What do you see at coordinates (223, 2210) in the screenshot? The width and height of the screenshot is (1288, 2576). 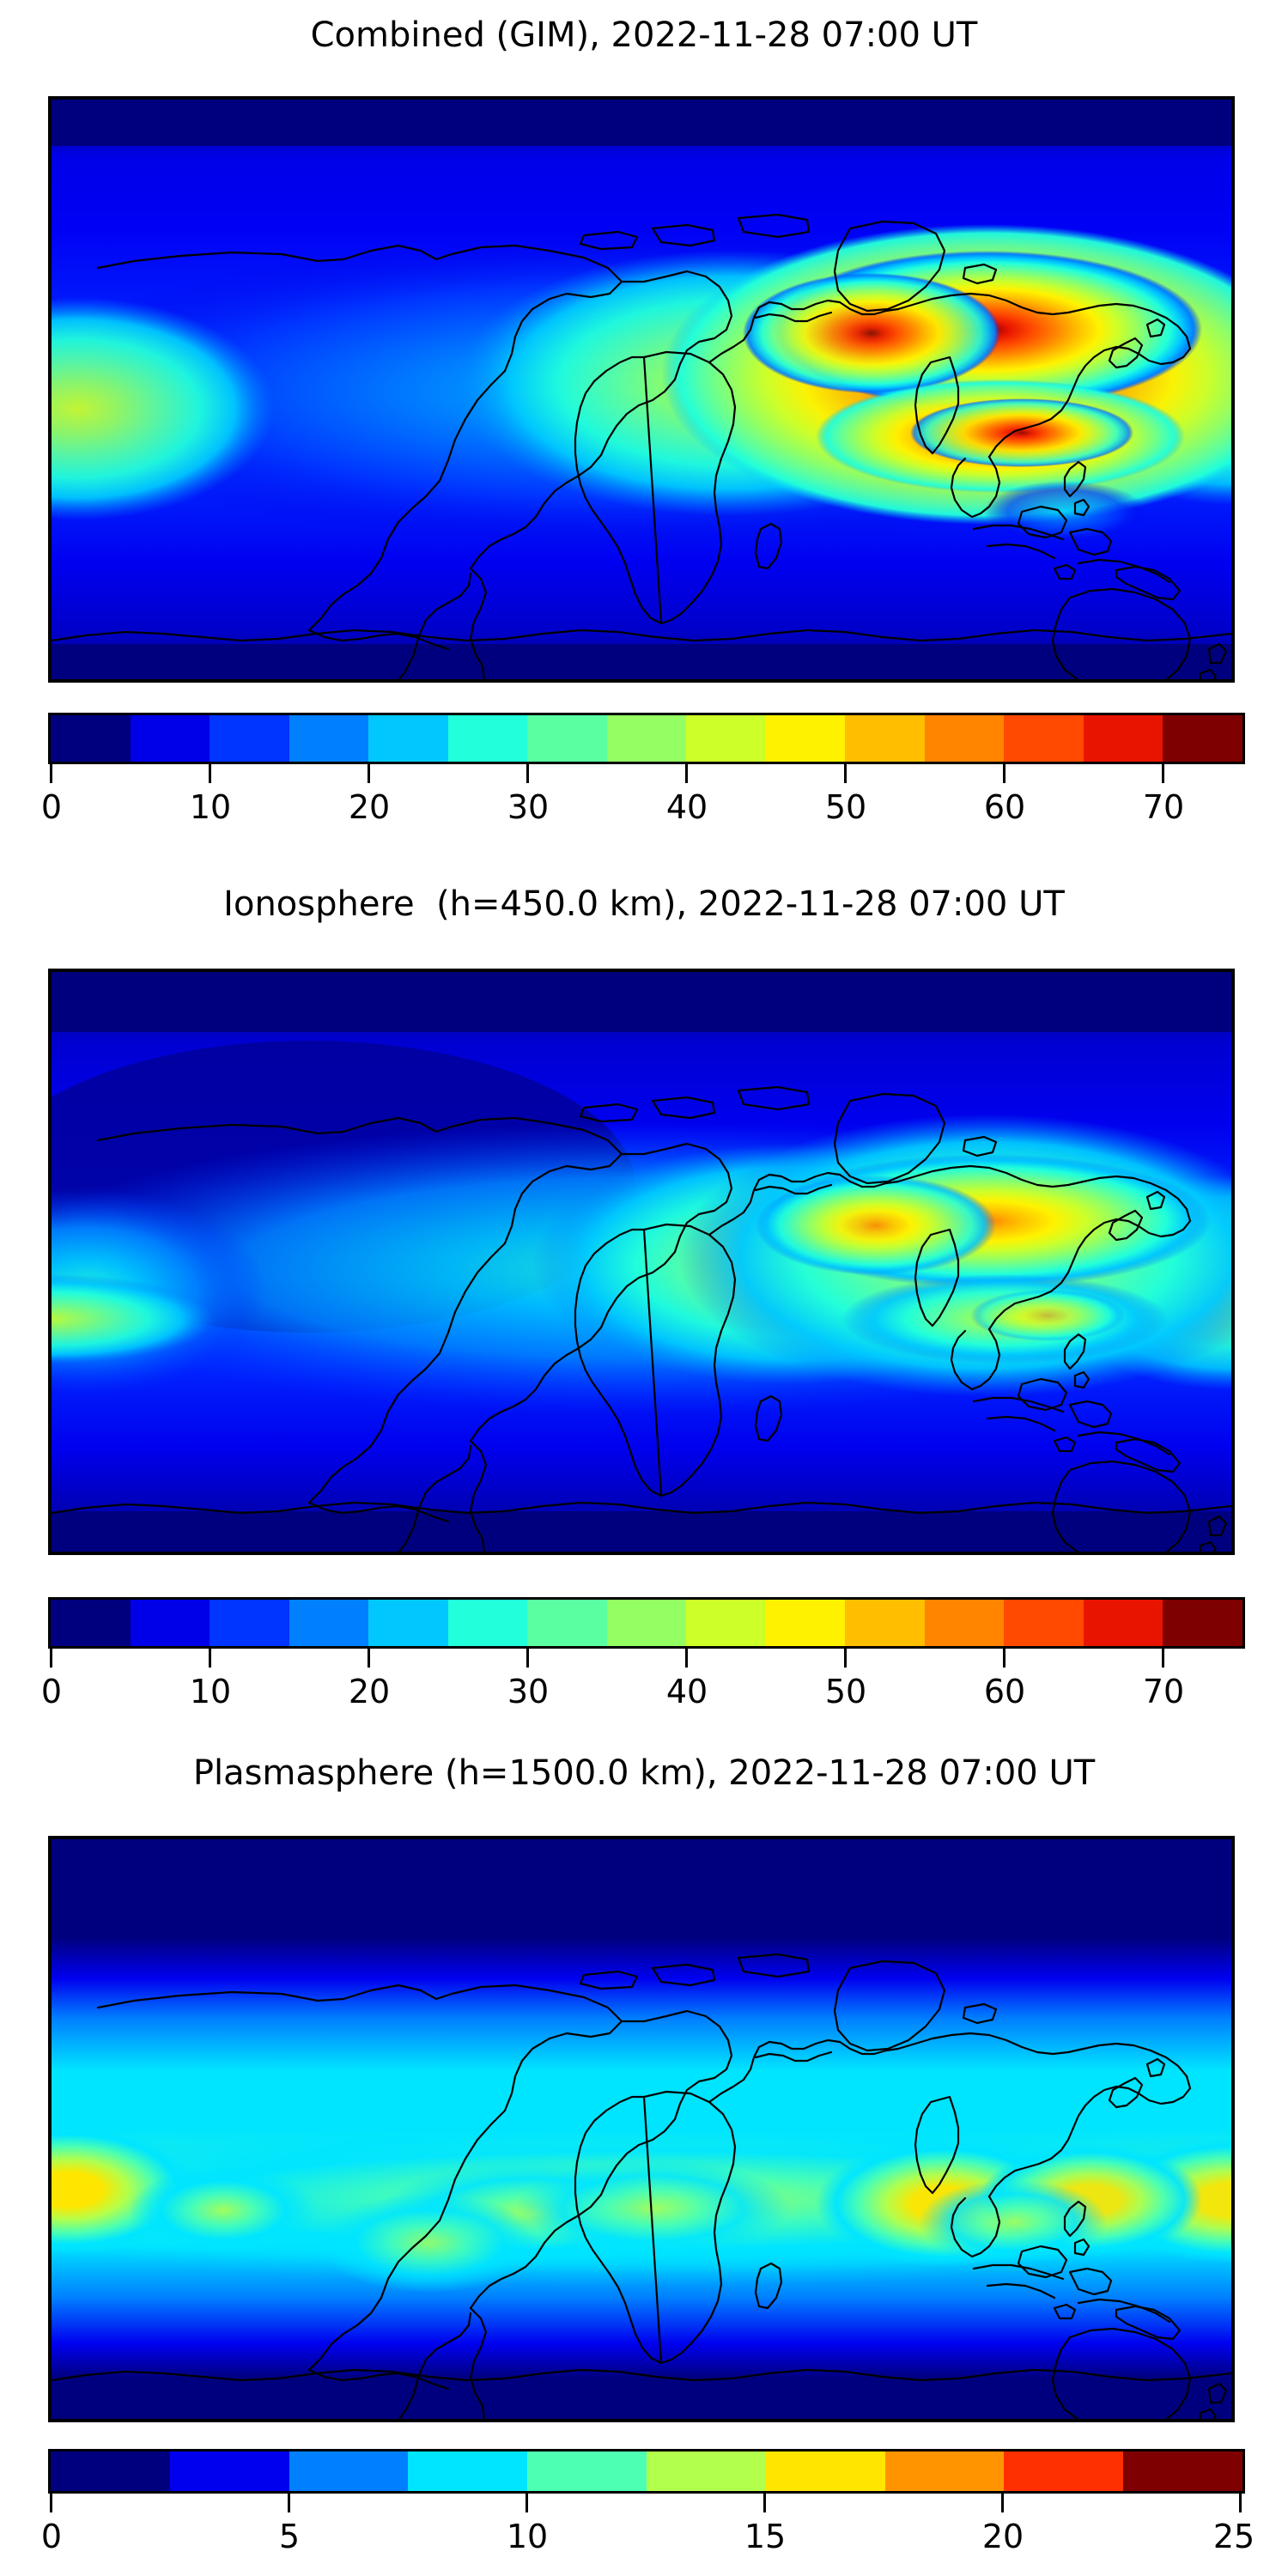 I see `east-pacific-patch` at bounding box center [223, 2210].